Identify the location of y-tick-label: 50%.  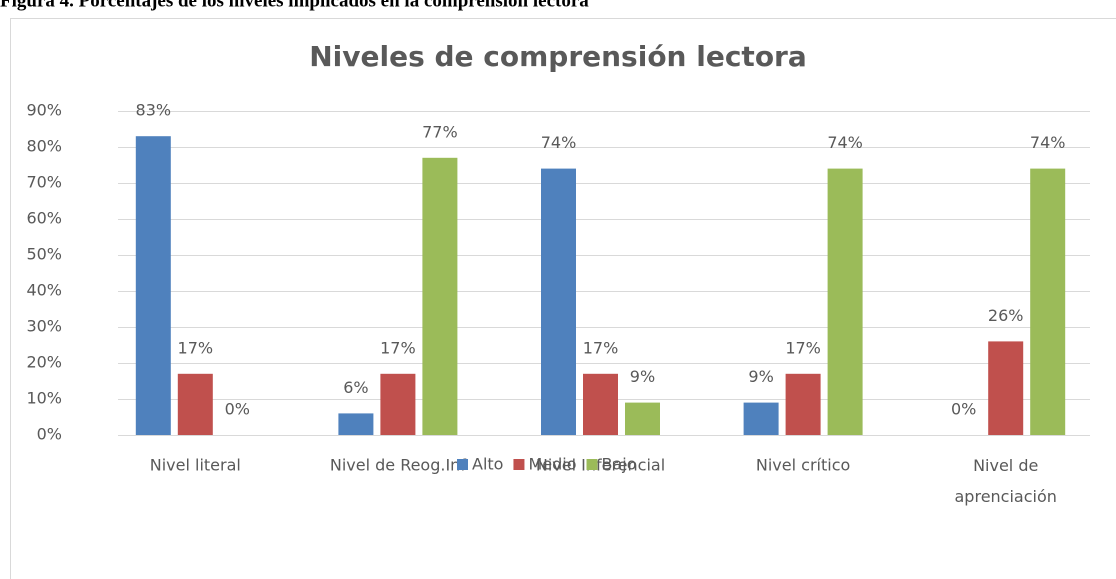
(44, 254).